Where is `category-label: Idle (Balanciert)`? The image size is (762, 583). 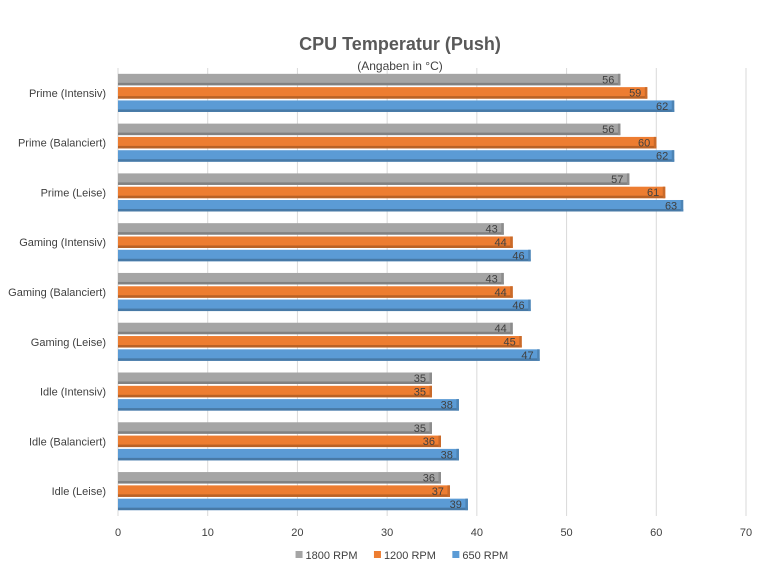 category-label: Idle (Balanciert) is located at coordinates (67, 442).